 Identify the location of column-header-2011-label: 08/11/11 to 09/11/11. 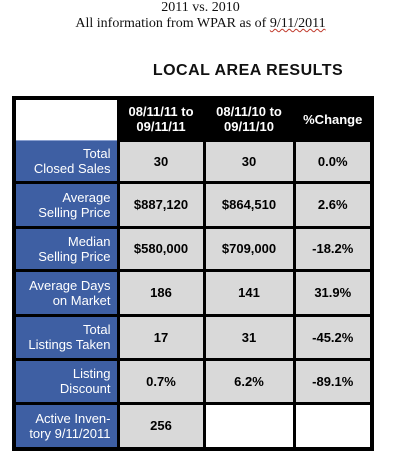
(161, 119).